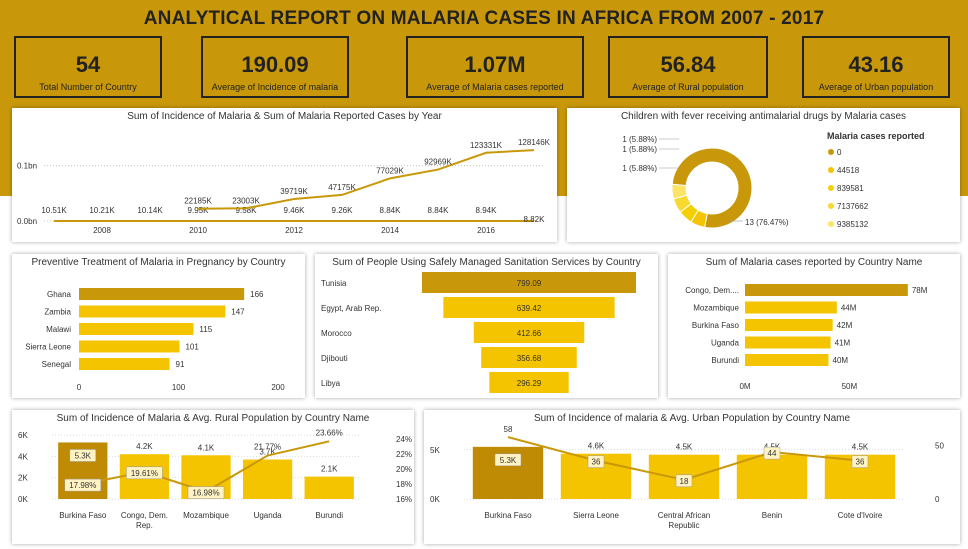 The image size is (968, 549). I want to click on kpi-label: Average of Malaria cases reported, so click(495, 87).